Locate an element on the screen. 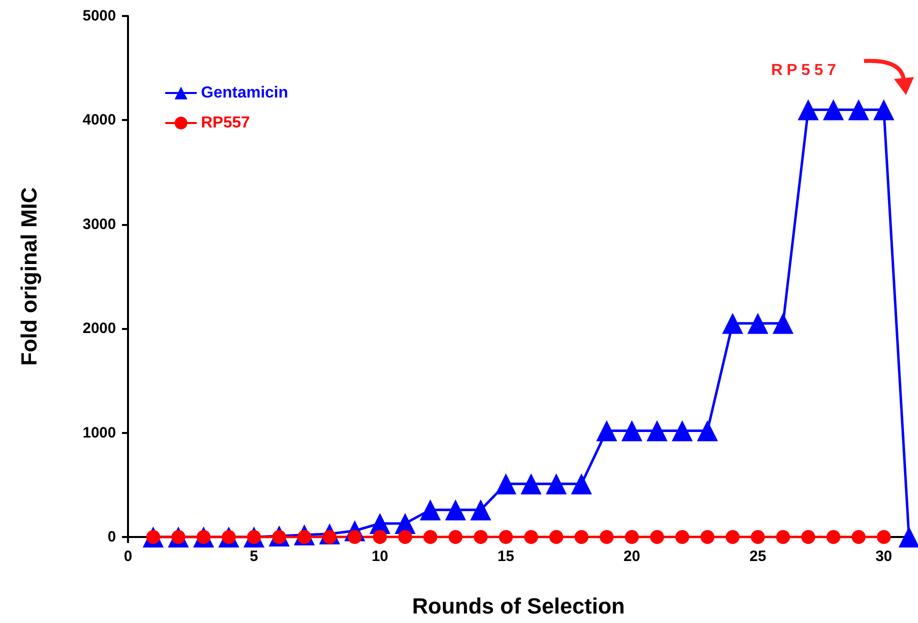 The height and width of the screenshot is (623, 918). y-tick-label: 0 is located at coordinates (112, 537).